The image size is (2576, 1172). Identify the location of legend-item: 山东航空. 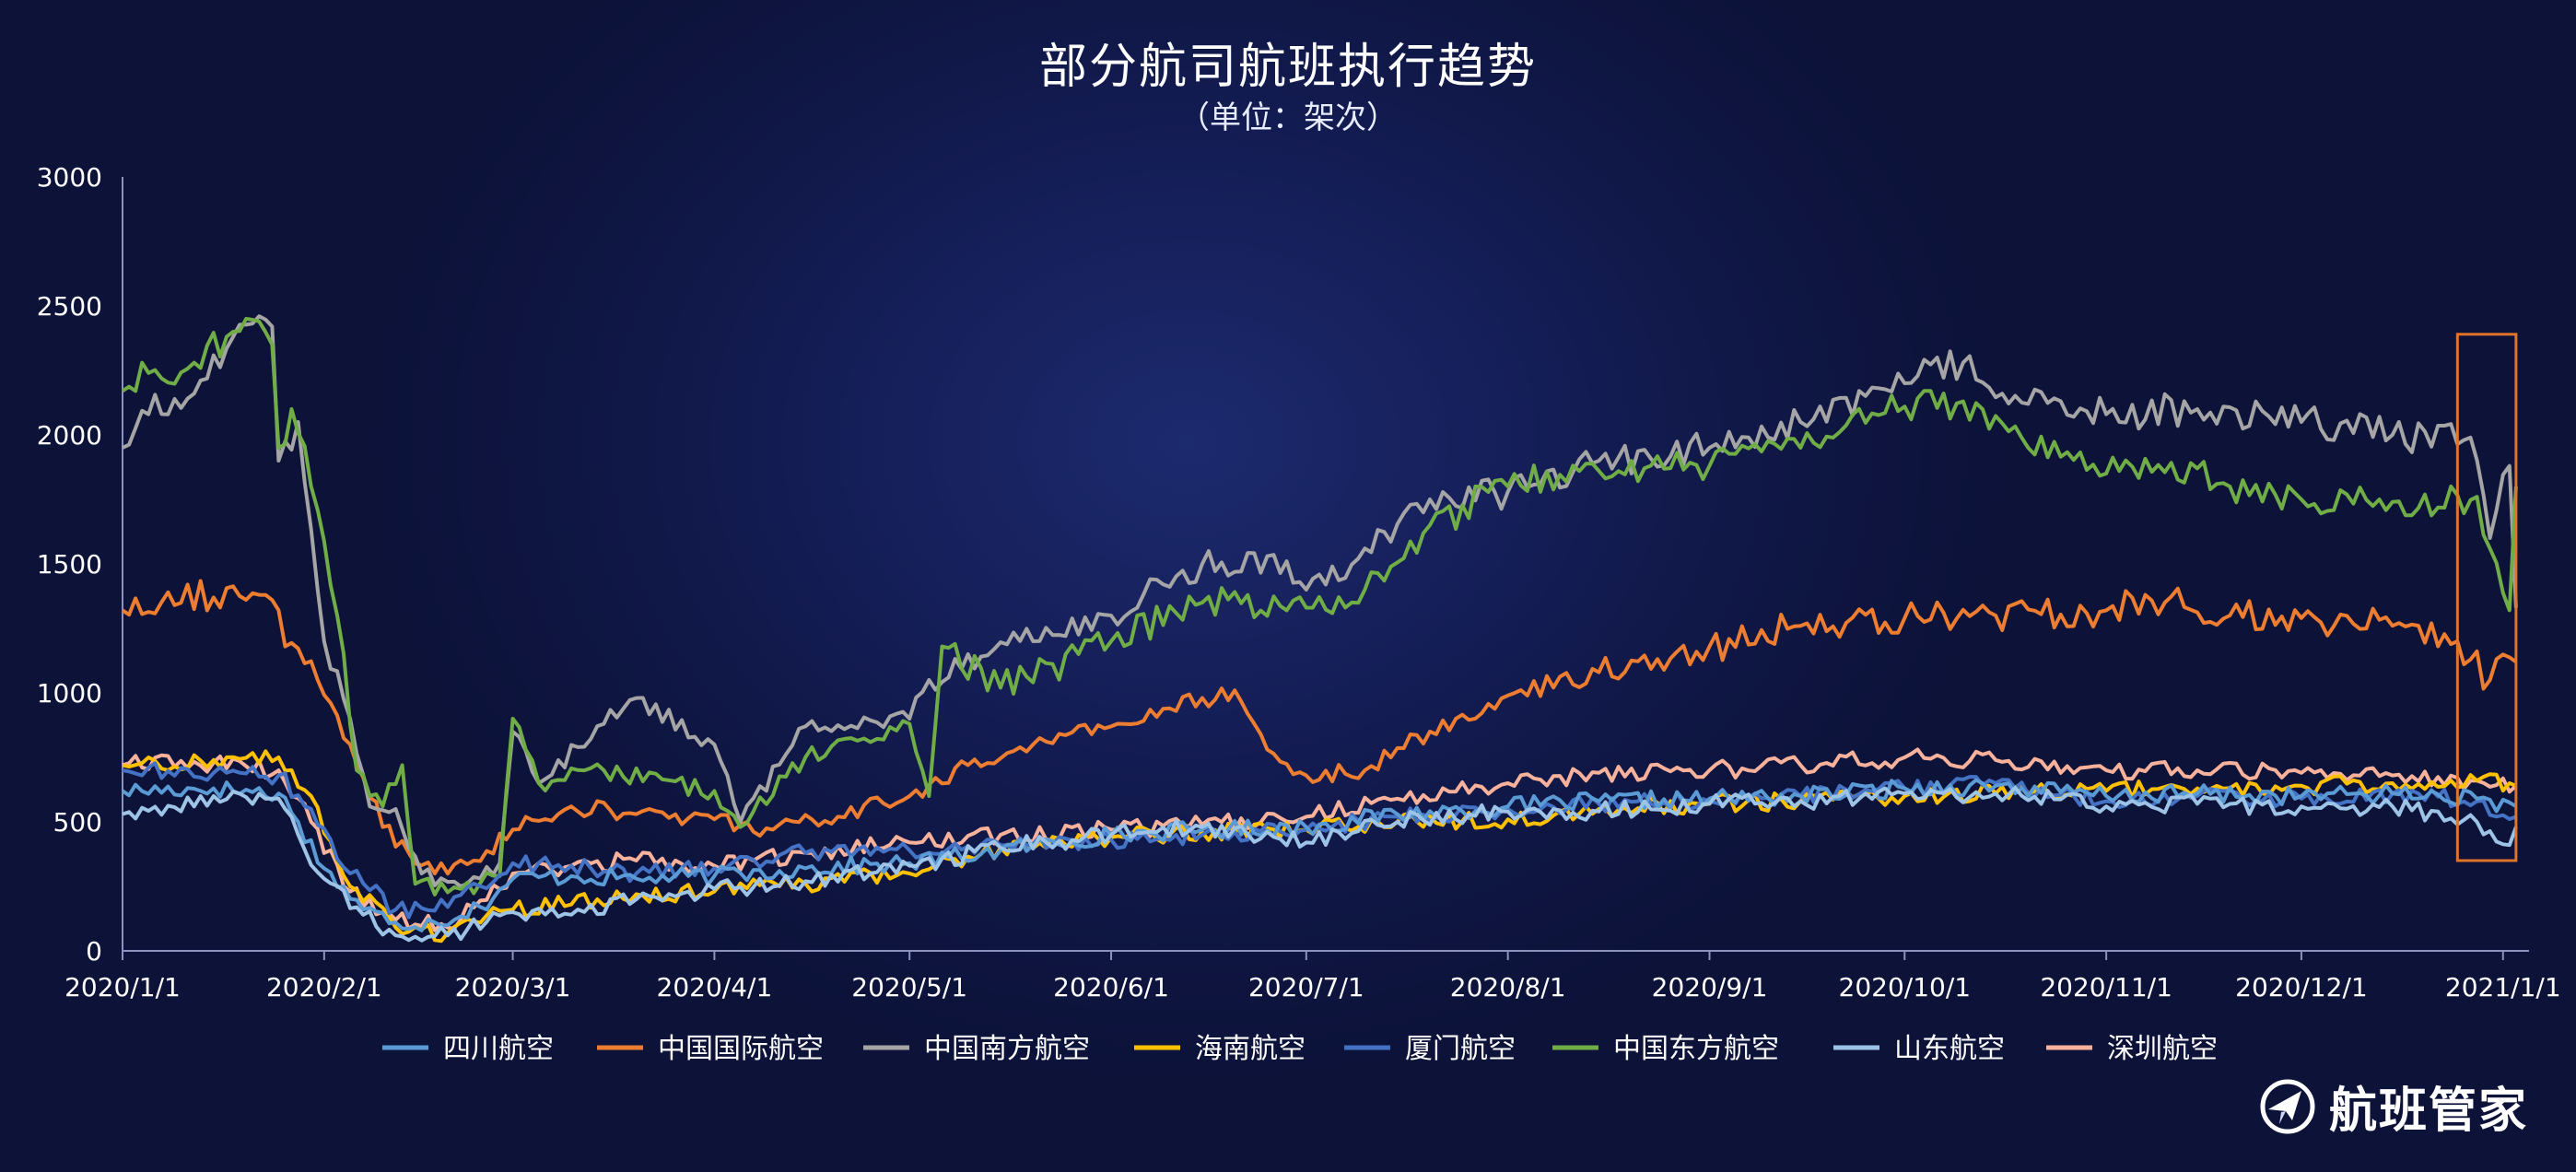
(1919, 1049).